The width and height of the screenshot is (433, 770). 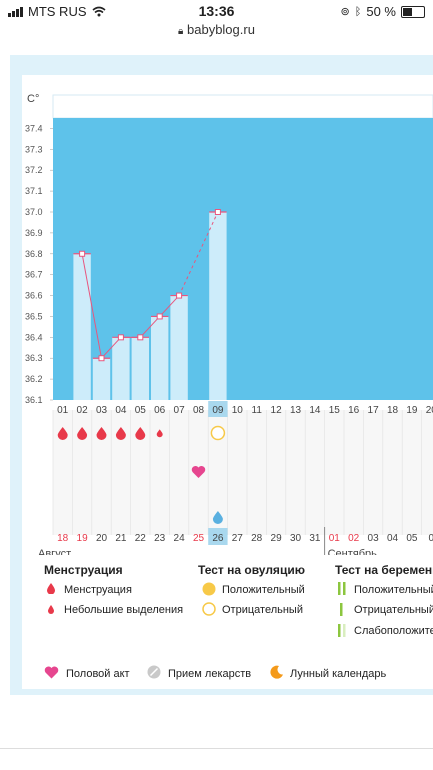 I want to click on legend-ovulation-title: Тест на овуляцию, so click(x=251, y=570).